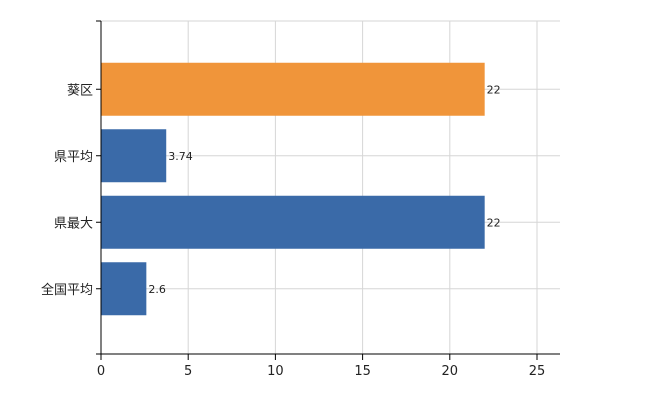 The image size is (650, 400). What do you see at coordinates (275, 371) in the screenshot?
I see `x-tick-label-10: 10` at bounding box center [275, 371].